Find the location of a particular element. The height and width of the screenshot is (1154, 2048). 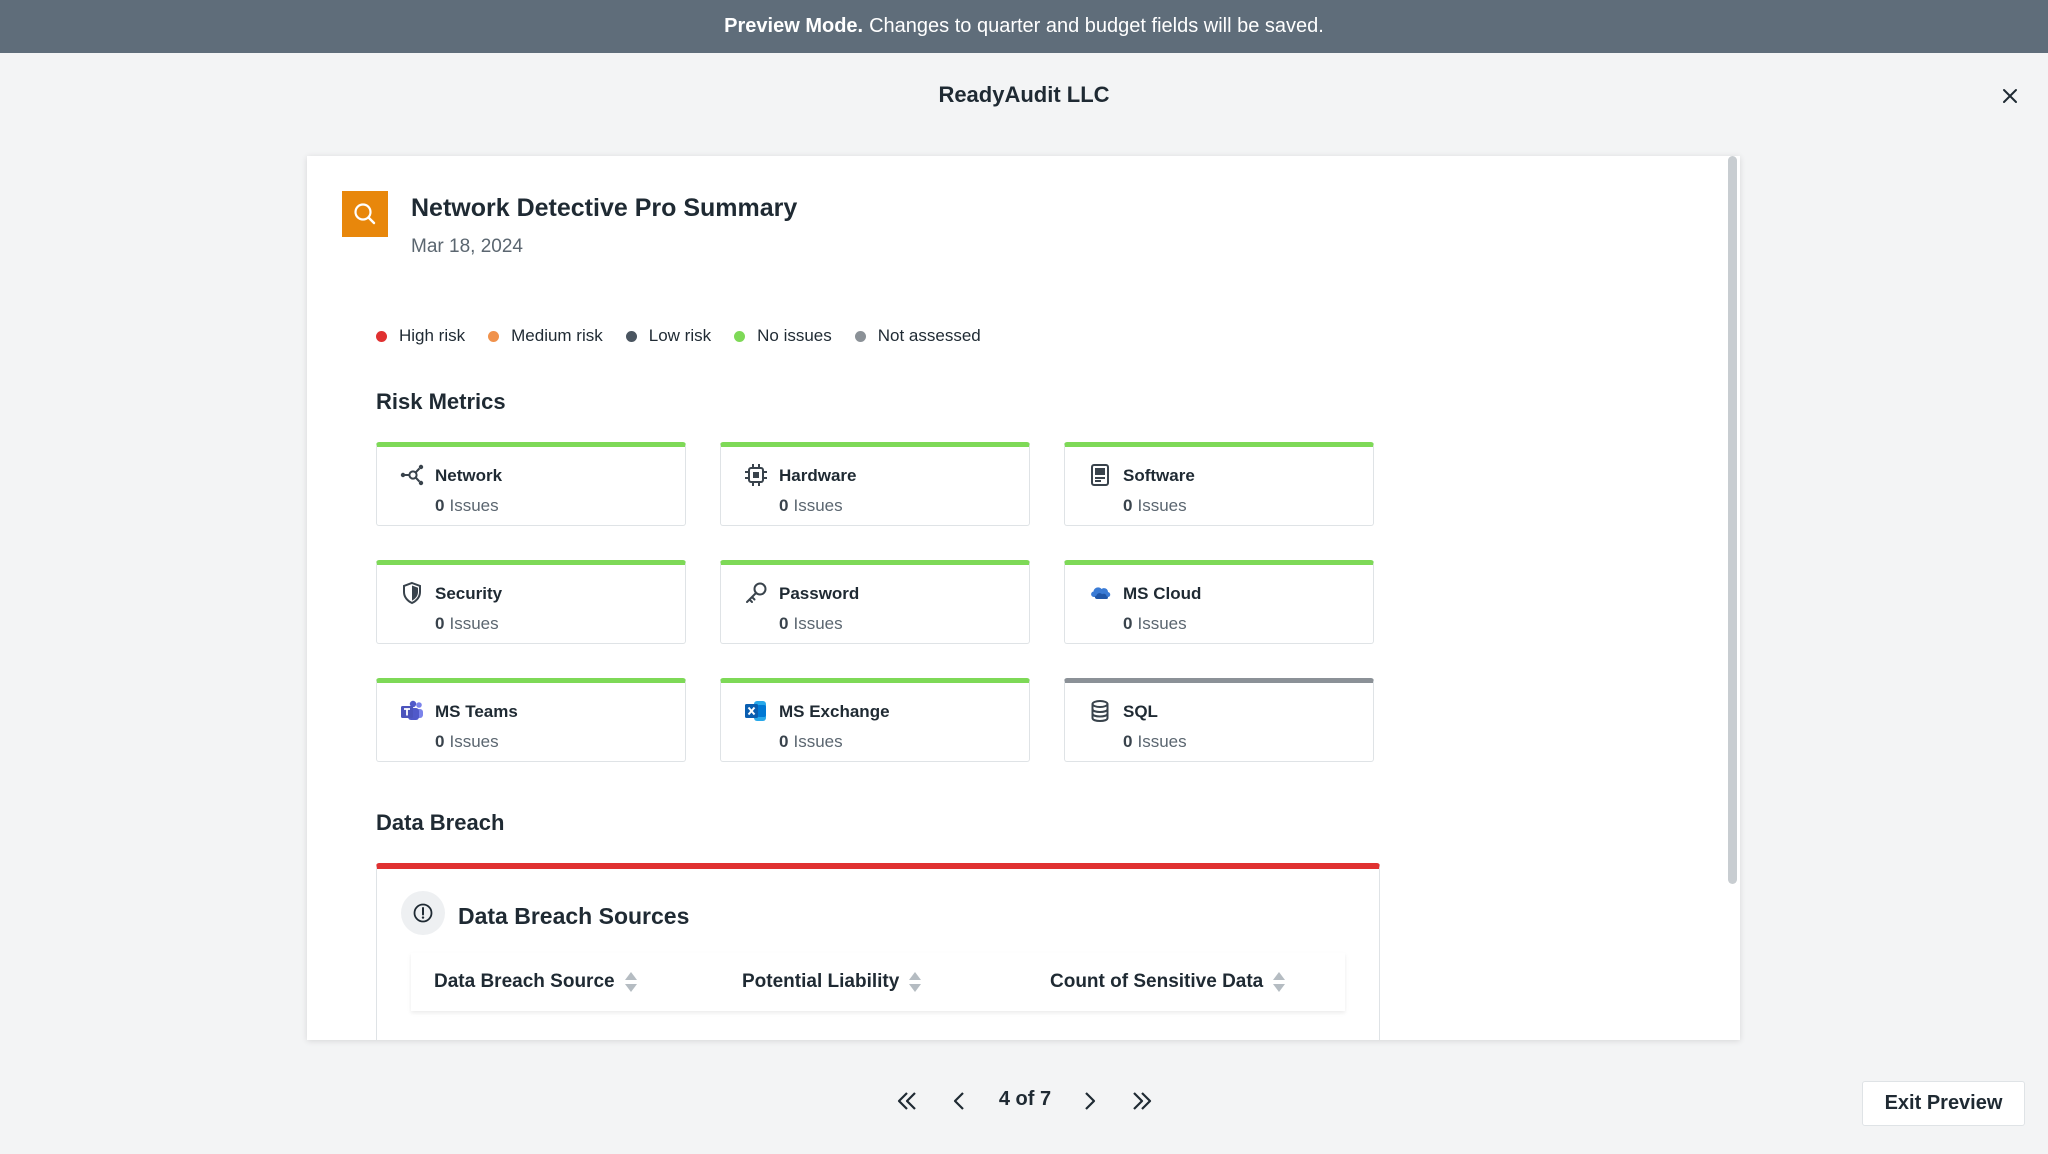

legend-no-issues: No issues is located at coordinates (783, 336).